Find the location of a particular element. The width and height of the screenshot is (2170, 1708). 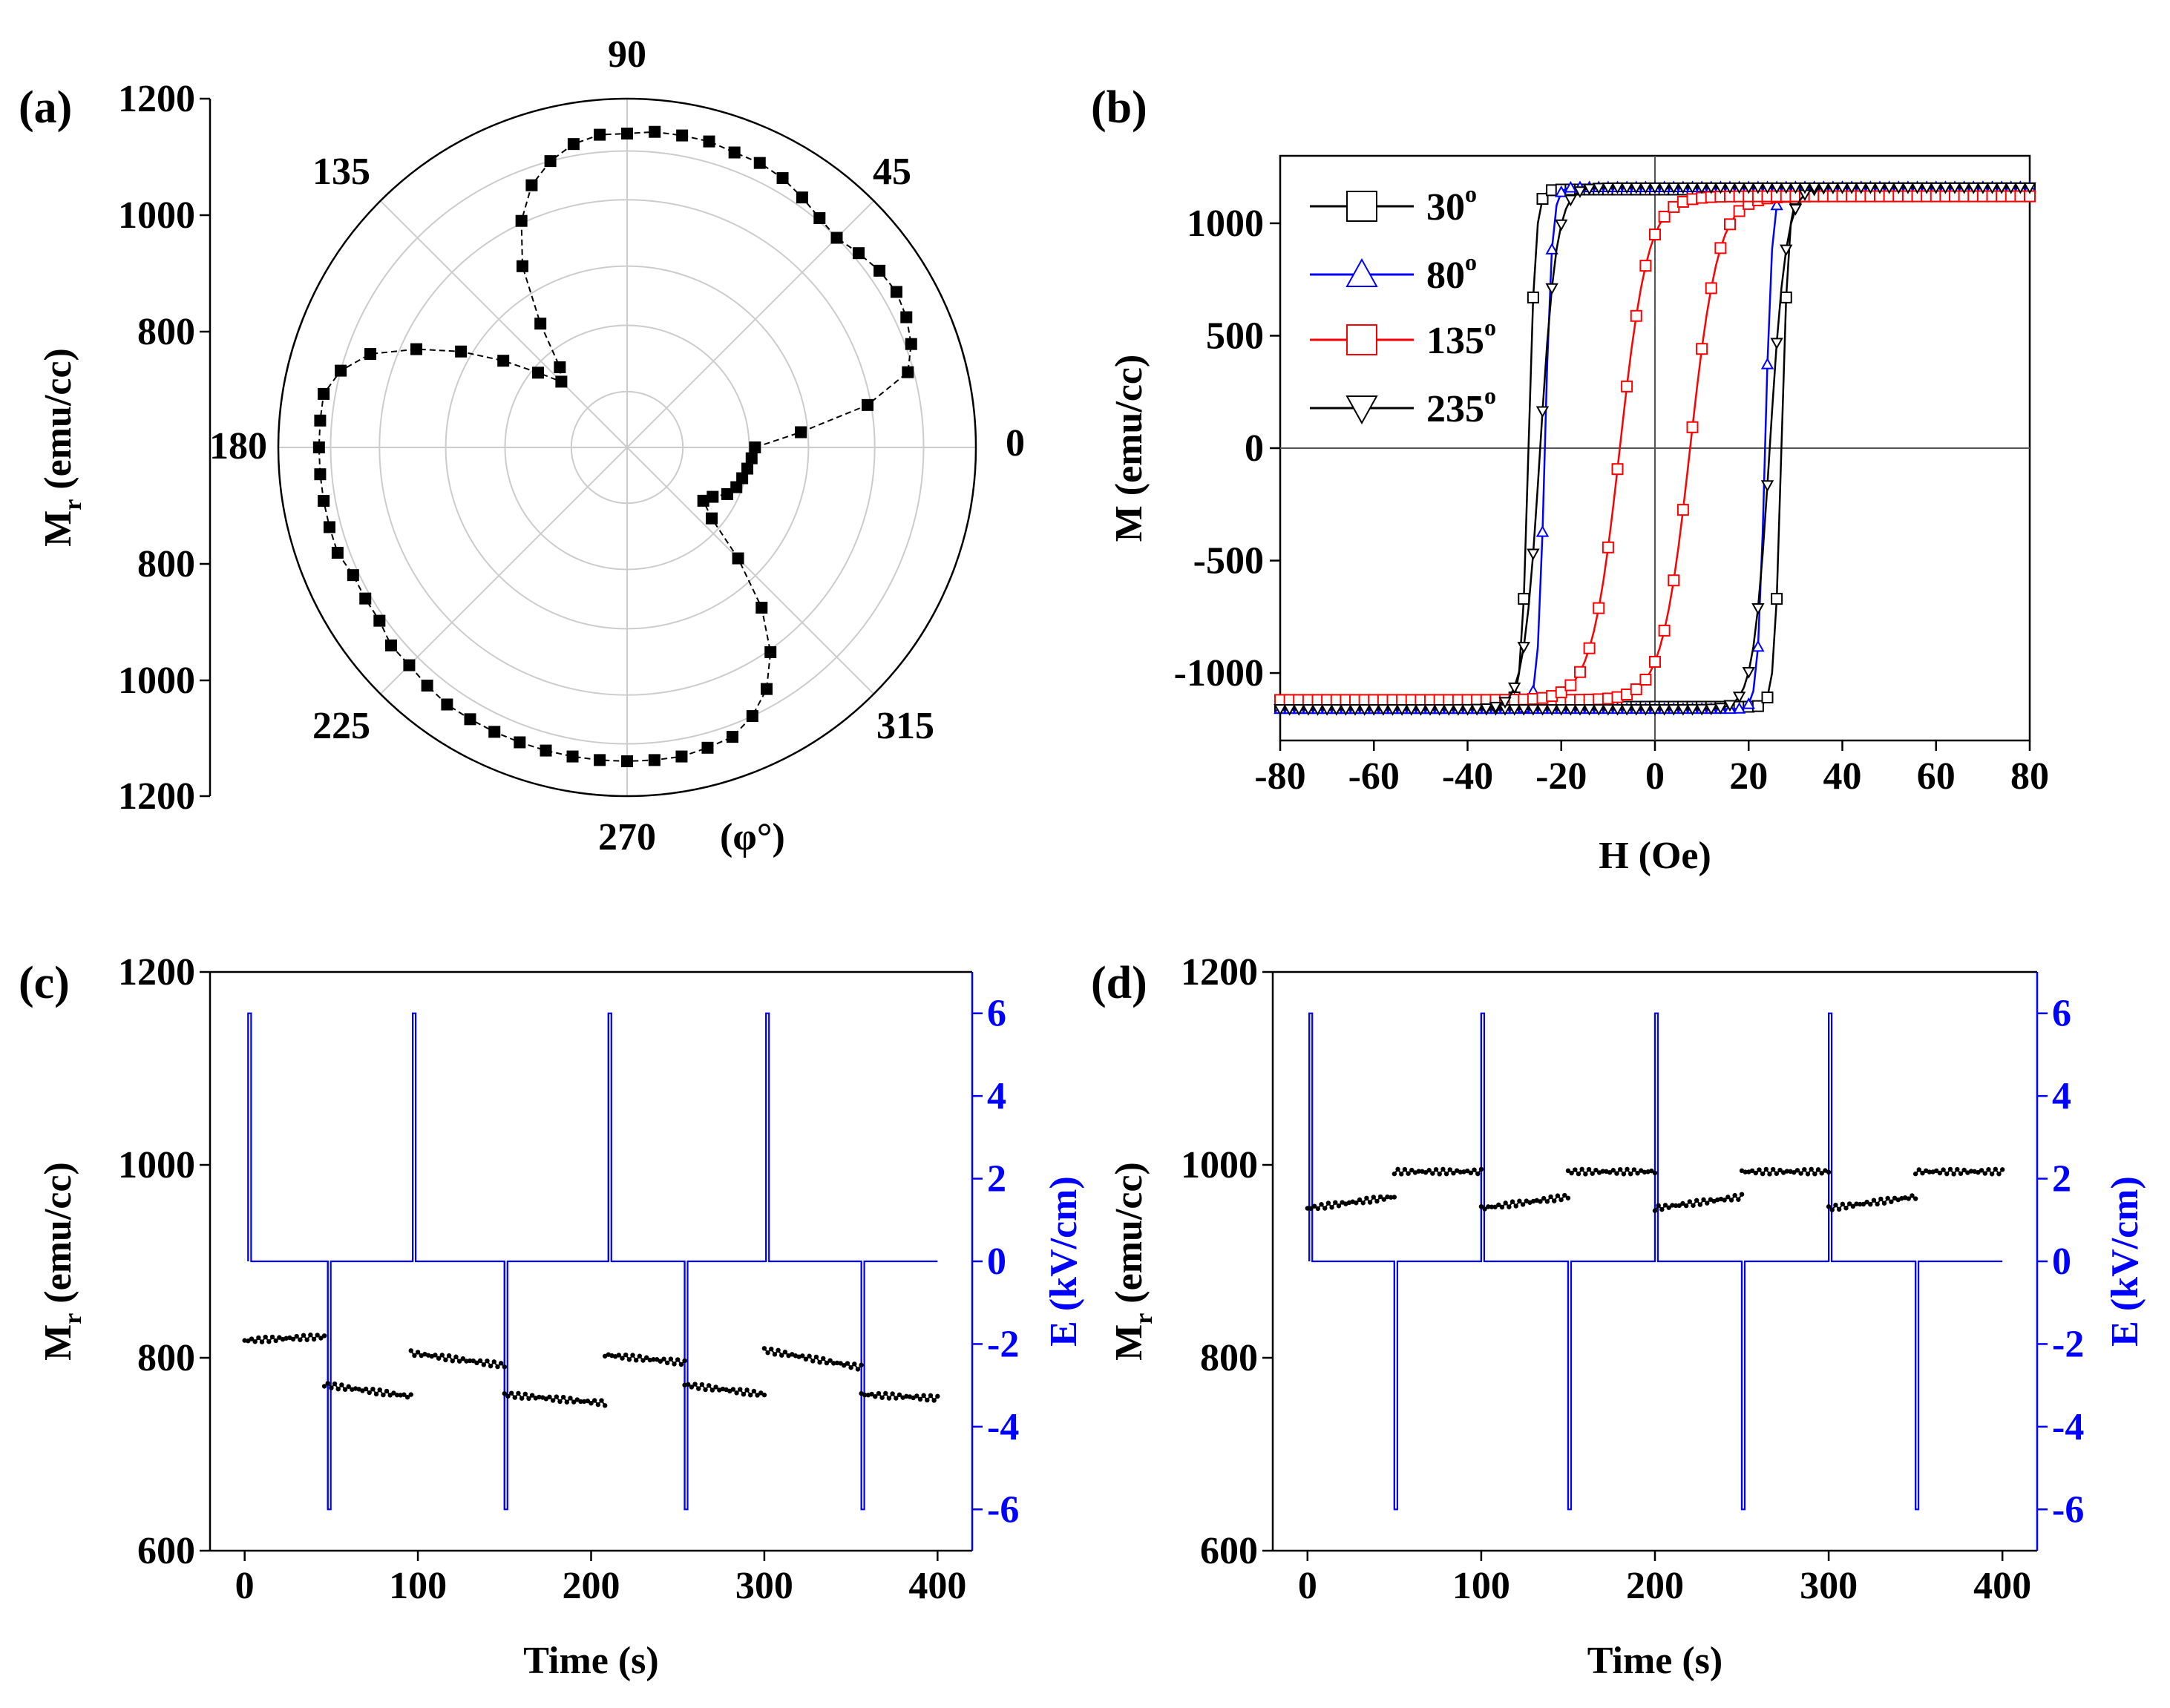

angle-tick-label: 180 is located at coordinates (238, 446).